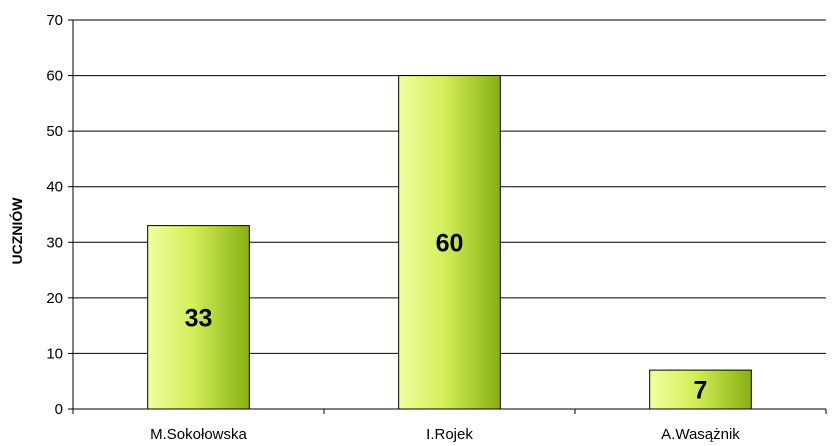 This screenshot has width=832, height=446. I want to click on y-tick-label: 10, so click(54, 353).